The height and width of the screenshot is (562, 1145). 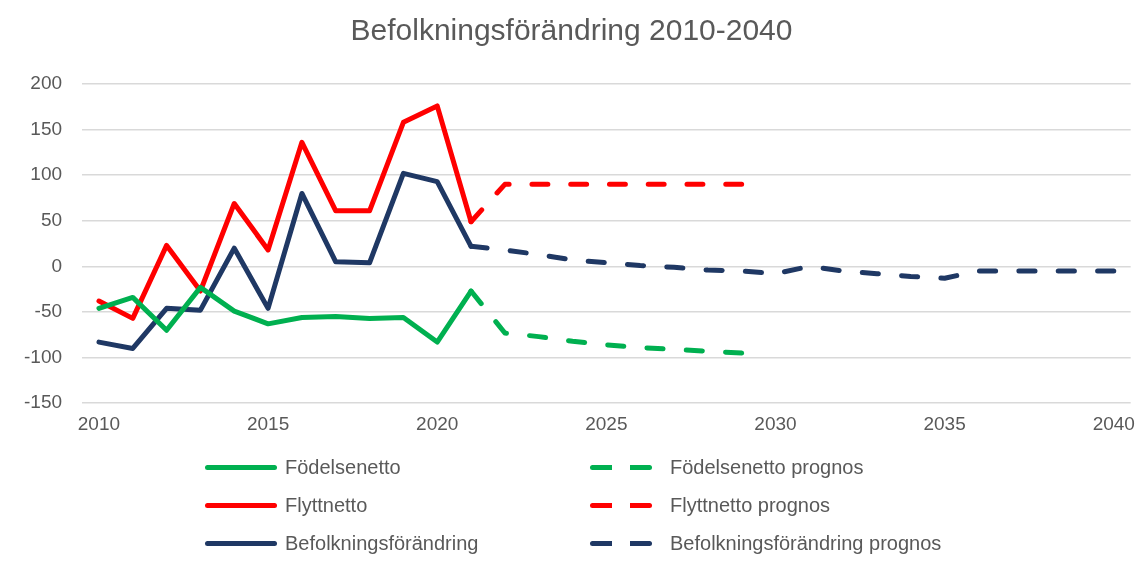 What do you see at coordinates (57, 265) in the screenshot?
I see `y-tick-label: 0` at bounding box center [57, 265].